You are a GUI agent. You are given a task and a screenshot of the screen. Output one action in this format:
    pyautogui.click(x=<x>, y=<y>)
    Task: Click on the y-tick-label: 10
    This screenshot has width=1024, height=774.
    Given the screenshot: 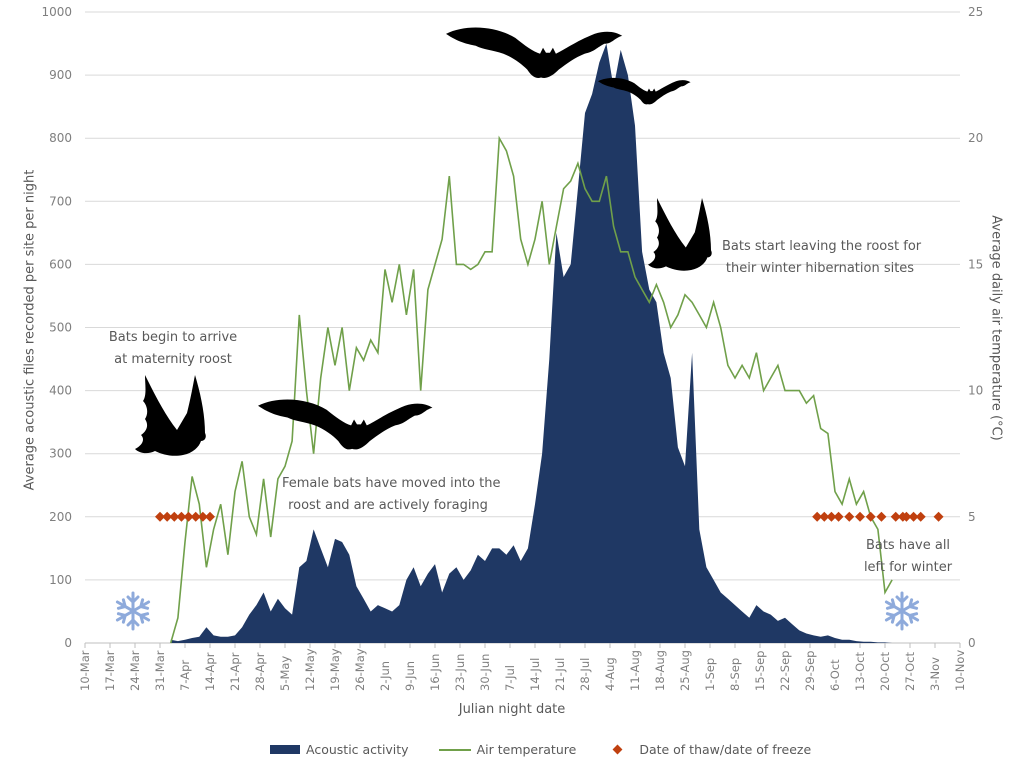 What is the action you would take?
    pyautogui.click(x=975, y=391)
    